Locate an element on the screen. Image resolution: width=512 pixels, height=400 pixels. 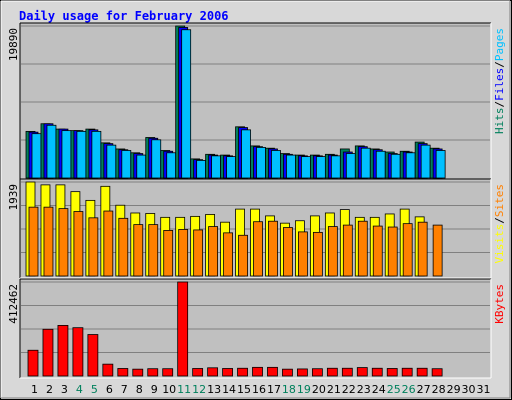
x-tick-label-day-13: 13 is located at coordinates (214, 389).